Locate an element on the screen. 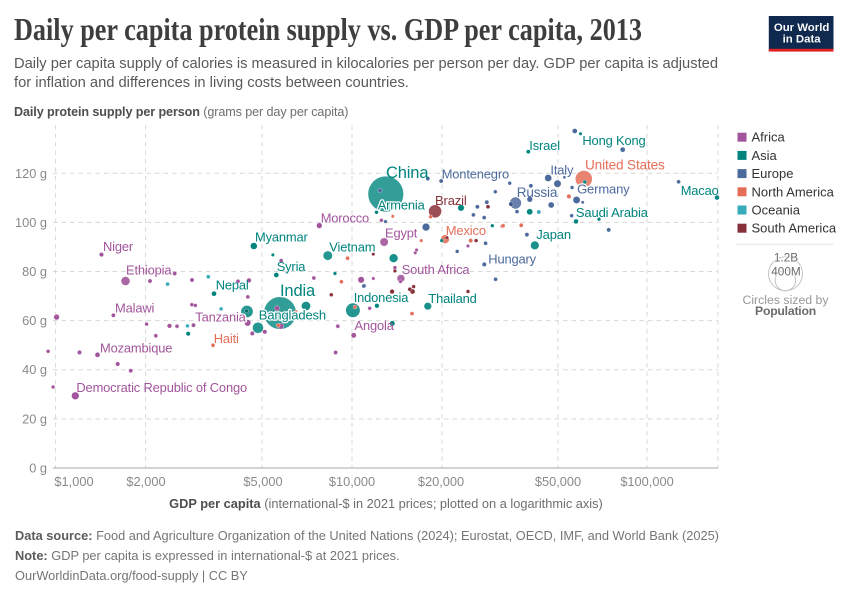  svg-text: Germany is located at coordinates (603, 188).